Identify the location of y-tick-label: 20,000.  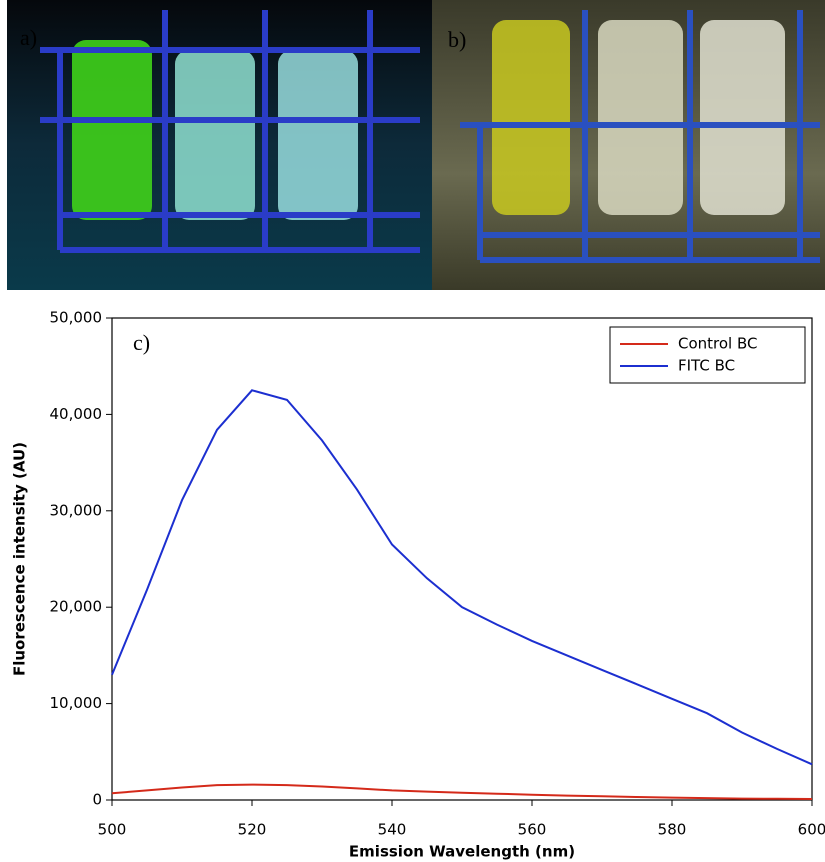
(76, 607).